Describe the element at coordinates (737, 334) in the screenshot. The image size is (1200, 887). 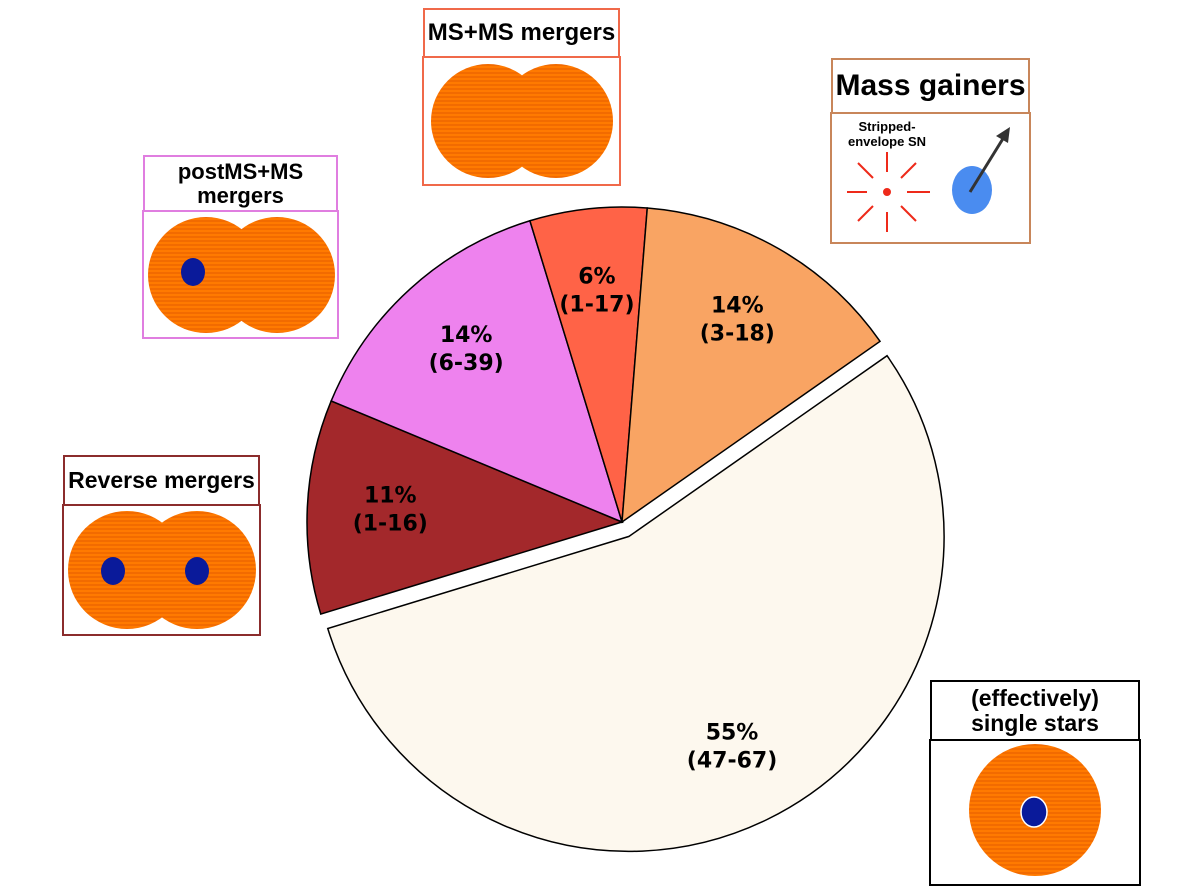
I see `range-label: (3-18)` at that location.